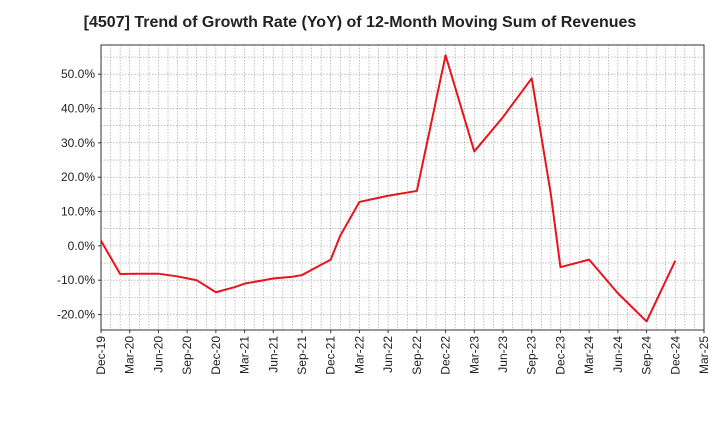  I want to click on y-tick-label: 50.0%, so click(78, 74).